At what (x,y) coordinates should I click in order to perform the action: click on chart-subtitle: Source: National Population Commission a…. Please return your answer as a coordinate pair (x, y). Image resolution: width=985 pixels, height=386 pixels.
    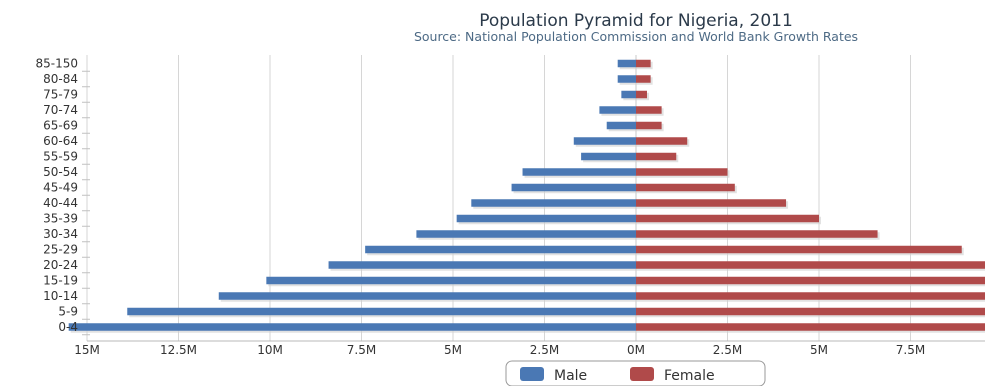
    Looking at the image, I should click on (636, 36).